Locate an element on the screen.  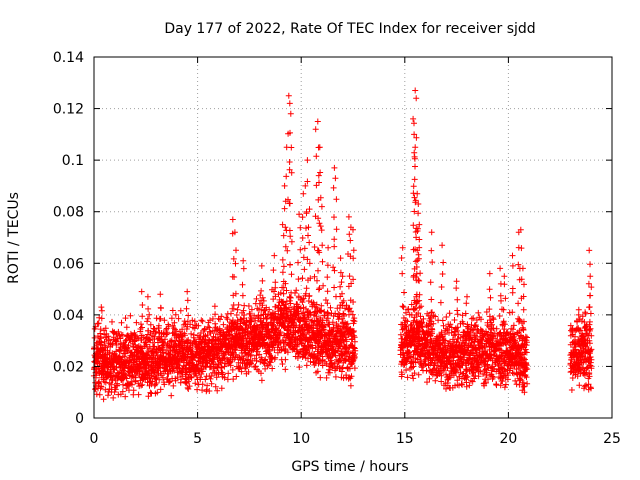
x-axis-label: GPS time / hours is located at coordinates (349, 467).